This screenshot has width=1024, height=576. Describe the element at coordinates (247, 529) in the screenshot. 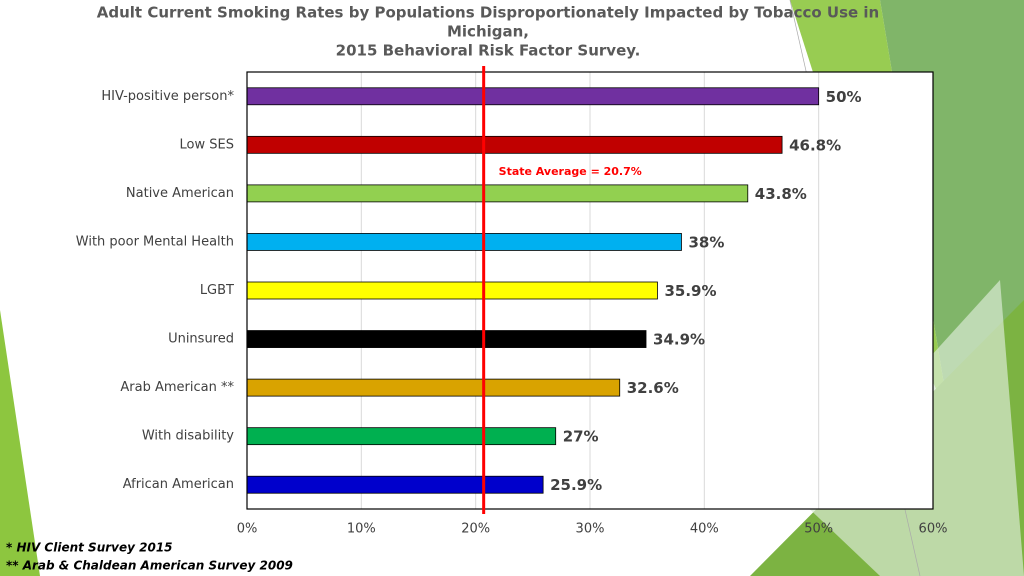

I see `x-tick-label: 0%` at that location.